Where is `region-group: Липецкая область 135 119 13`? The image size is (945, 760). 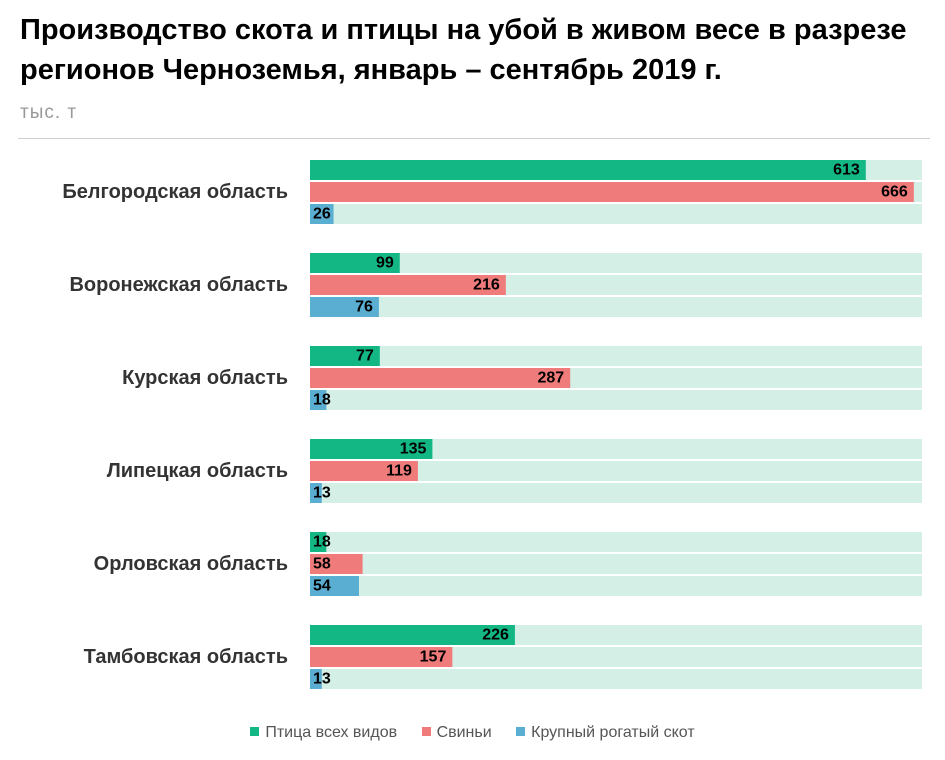 region-group: Липецкая область 135 119 13 is located at coordinates (514, 471).